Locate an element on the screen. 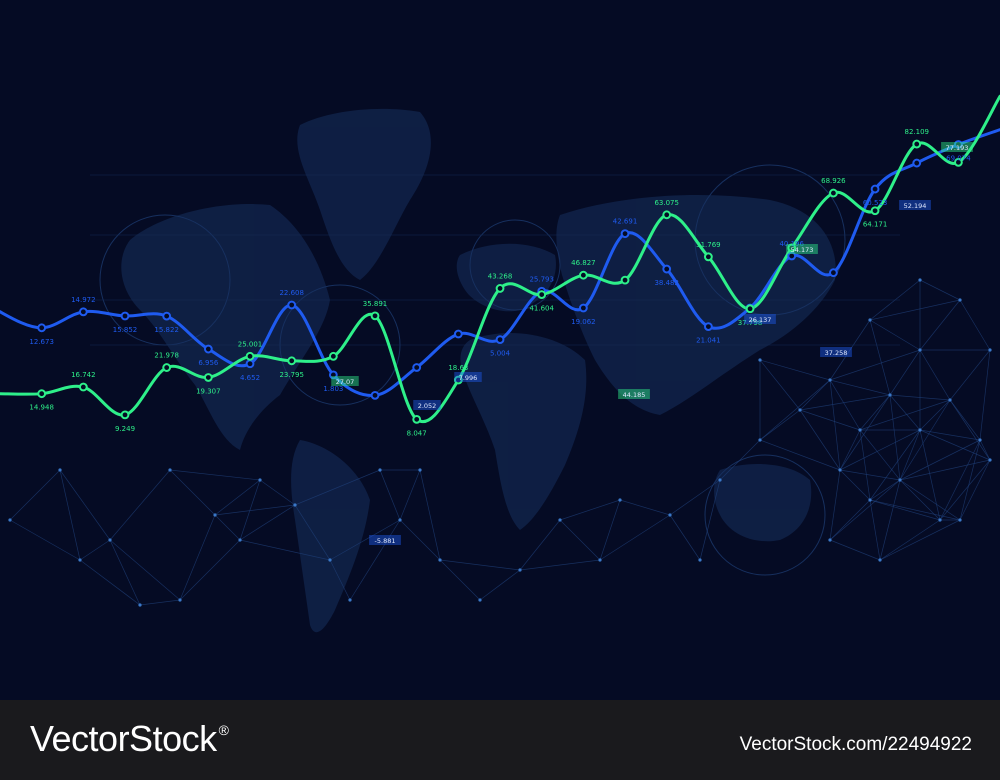  value-tag: 26.137 is located at coordinates (760, 319).